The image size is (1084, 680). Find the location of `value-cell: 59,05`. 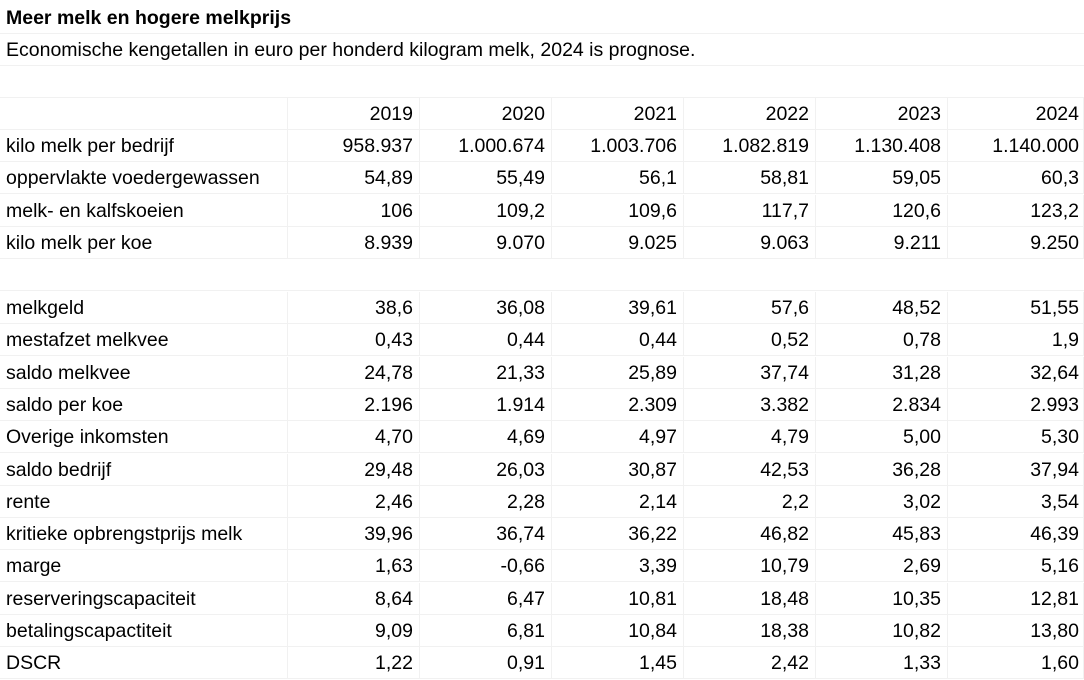

value-cell: 59,05 is located at coordinates (882, 178).